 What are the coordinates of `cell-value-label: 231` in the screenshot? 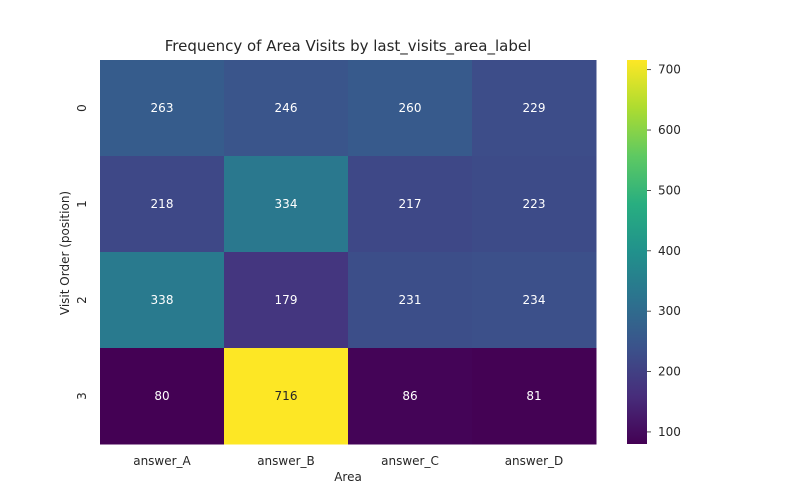 It's located at (410, 300).